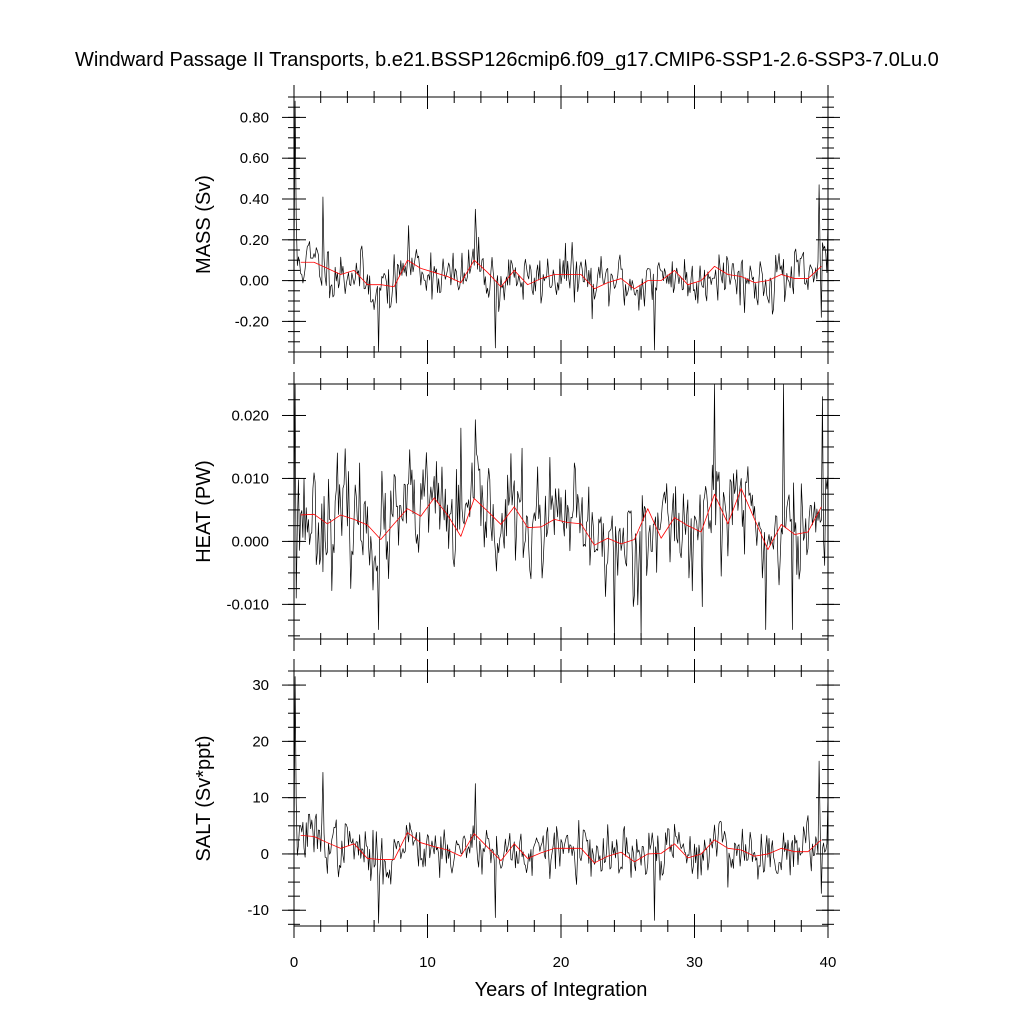 The image size is (1024, 1029). Describe the element at coordinates (828, 962) in the screenshot. I see `salt-xtick-label: 40` at that location.